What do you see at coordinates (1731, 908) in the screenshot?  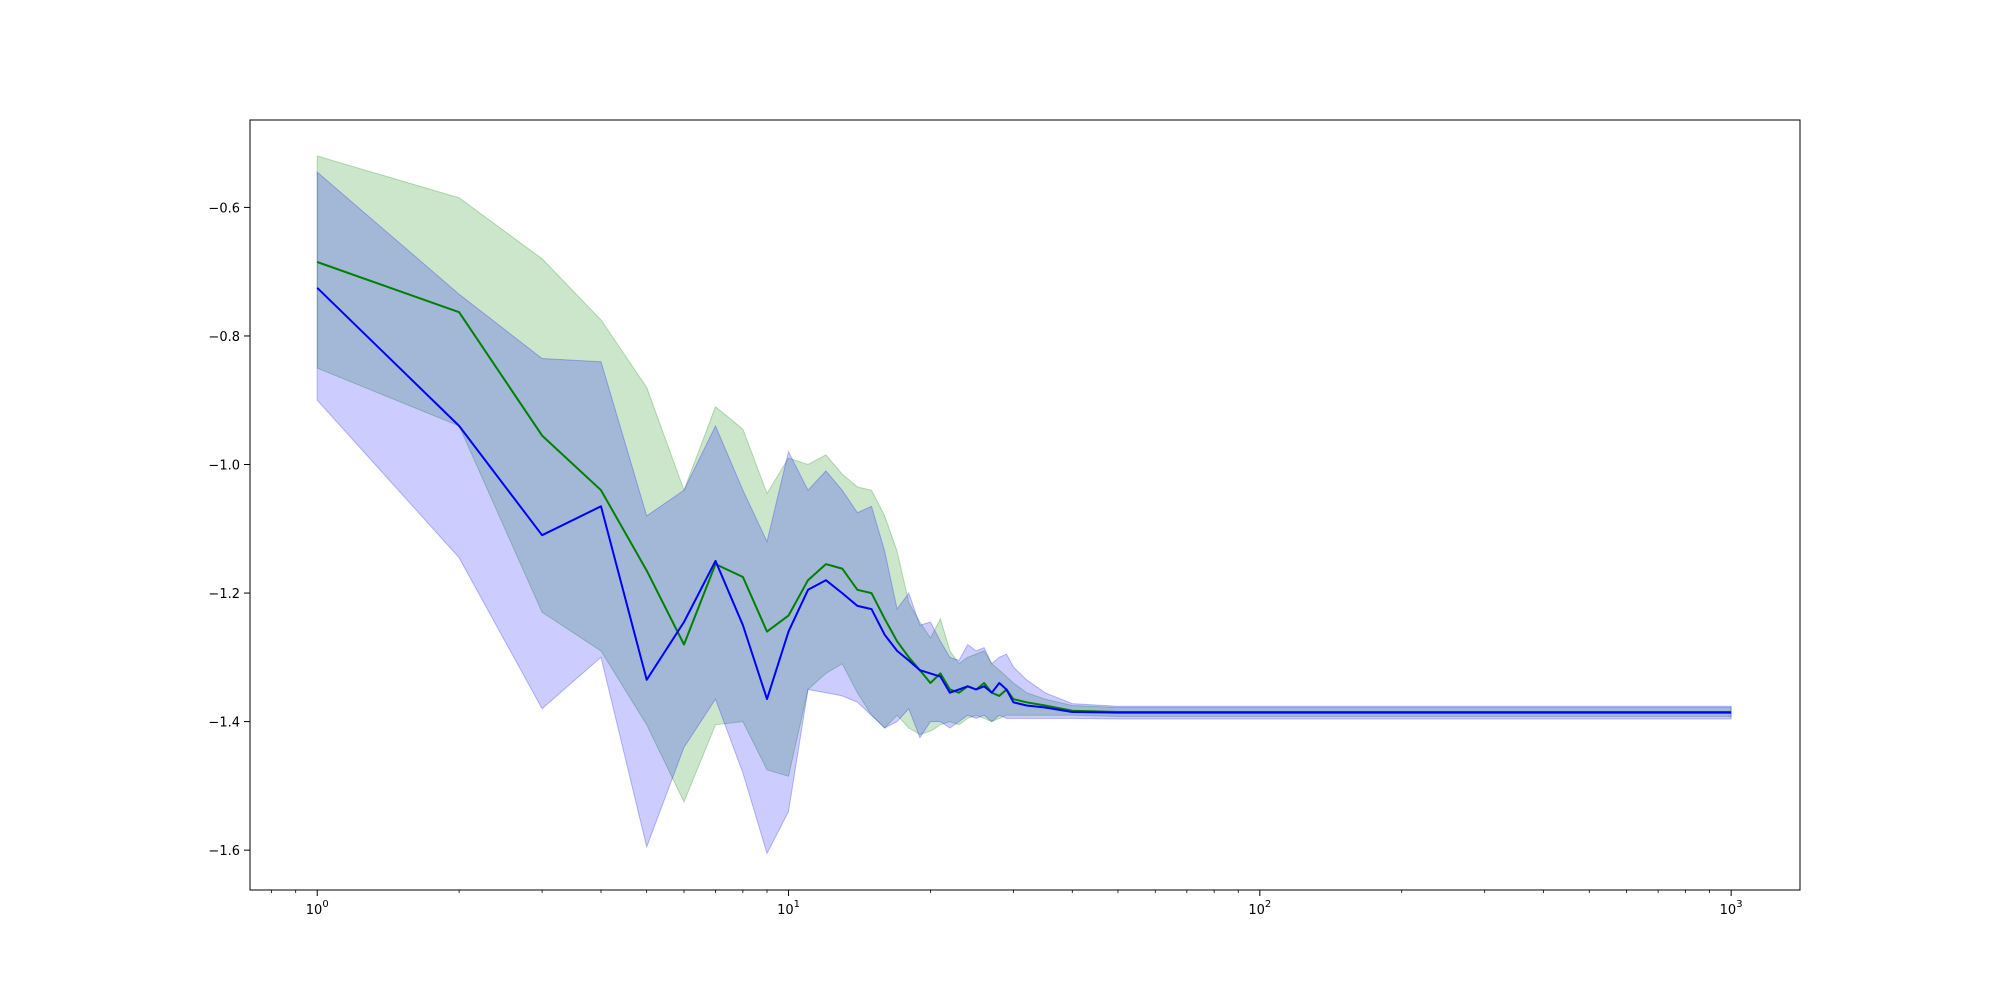 I see `x-tick-label: 10³` at bounding box center [1731, 908].